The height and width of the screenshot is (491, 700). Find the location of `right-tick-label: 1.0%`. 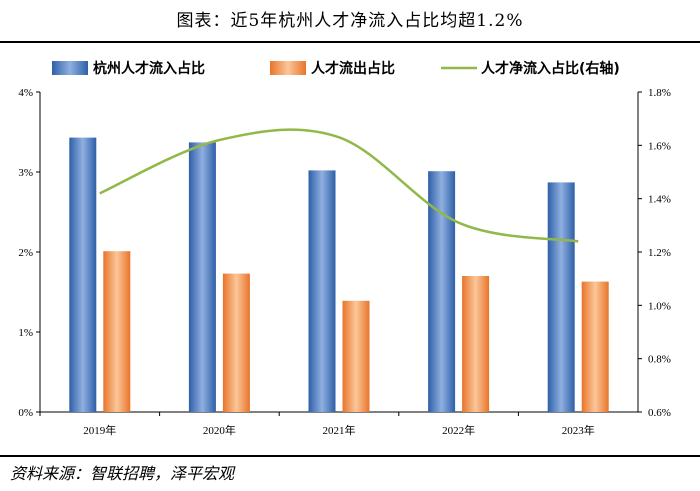

right-tick-label: 1.0% is located at coordinates (659, 306).